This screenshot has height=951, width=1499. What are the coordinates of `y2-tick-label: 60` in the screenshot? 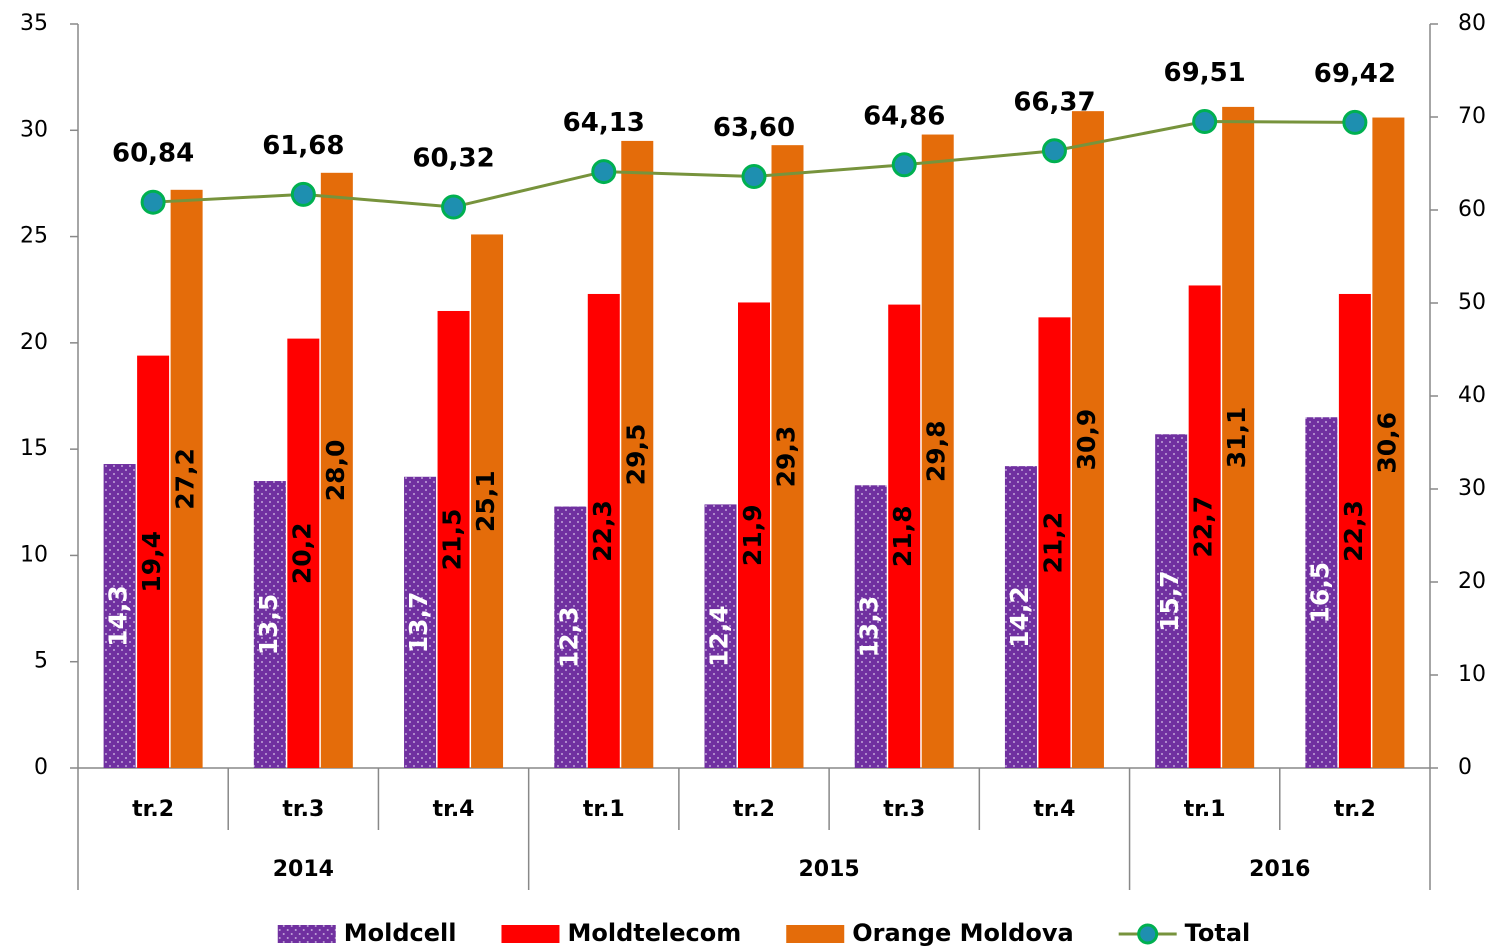 It's located at (1472, 209).